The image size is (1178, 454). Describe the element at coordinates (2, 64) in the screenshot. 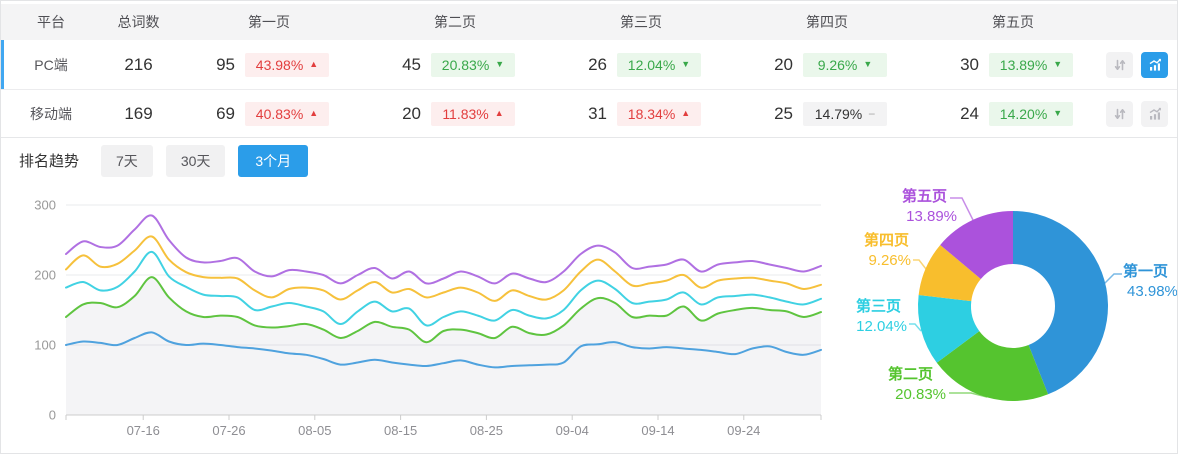

I see `selected-row-accent` at that location.